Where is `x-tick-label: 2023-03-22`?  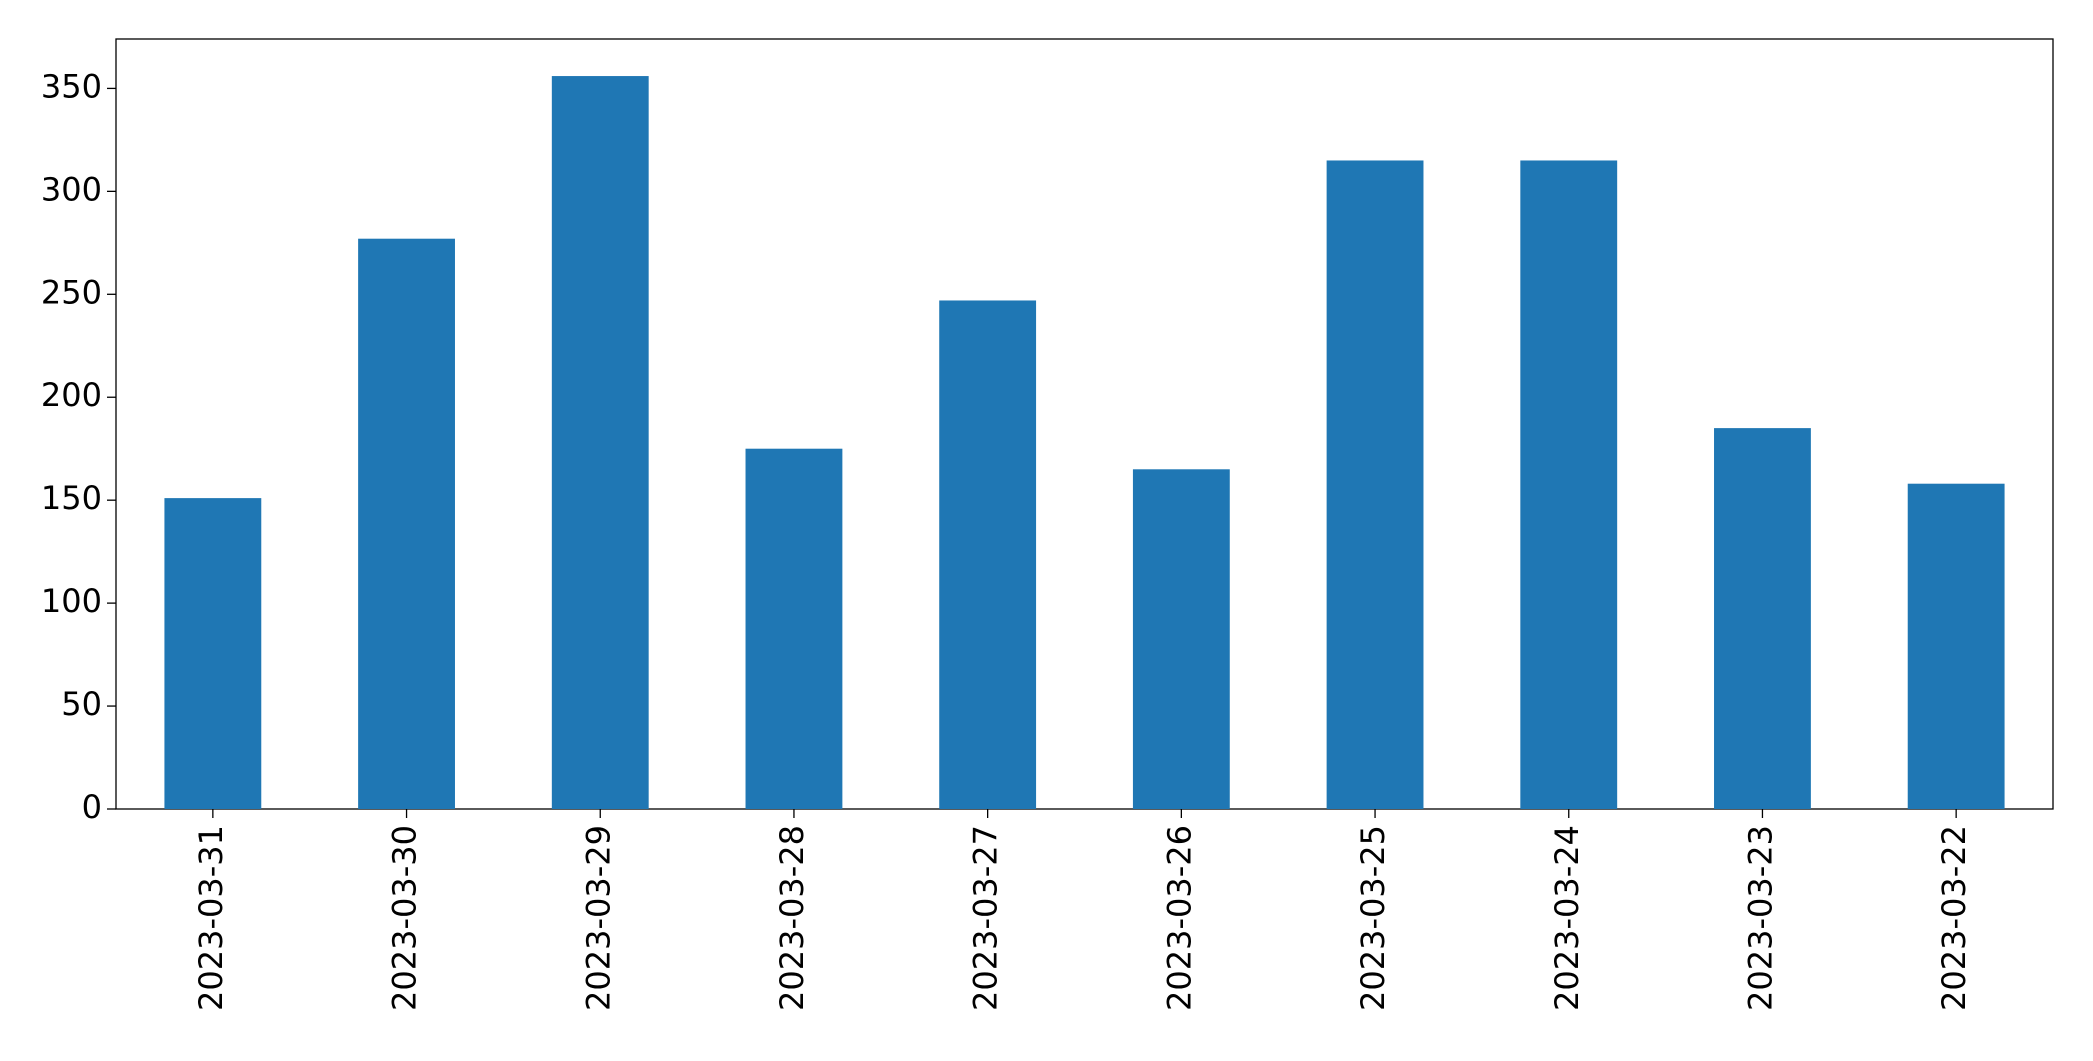 x-tick-label: 2023-03-22 is located at coordinates (1954, 918).